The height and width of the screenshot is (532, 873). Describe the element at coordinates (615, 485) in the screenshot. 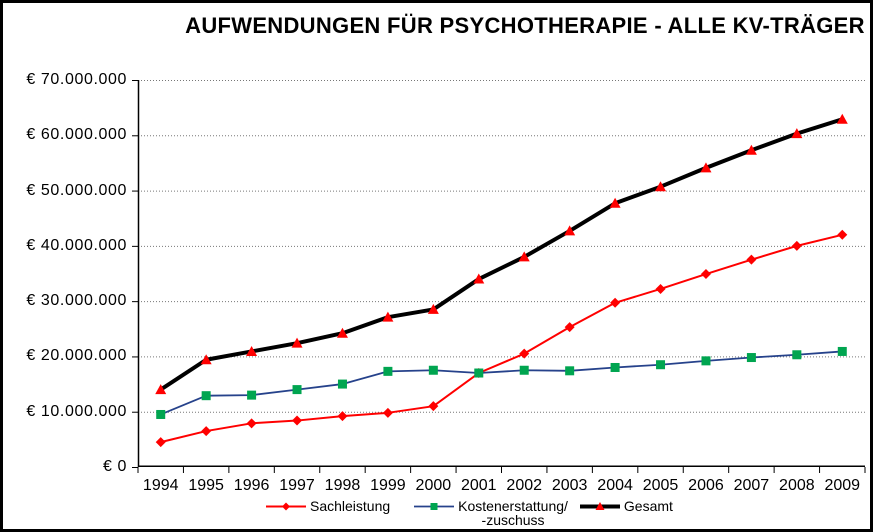

I see `x-axis-tick-label: 2004` at that location.